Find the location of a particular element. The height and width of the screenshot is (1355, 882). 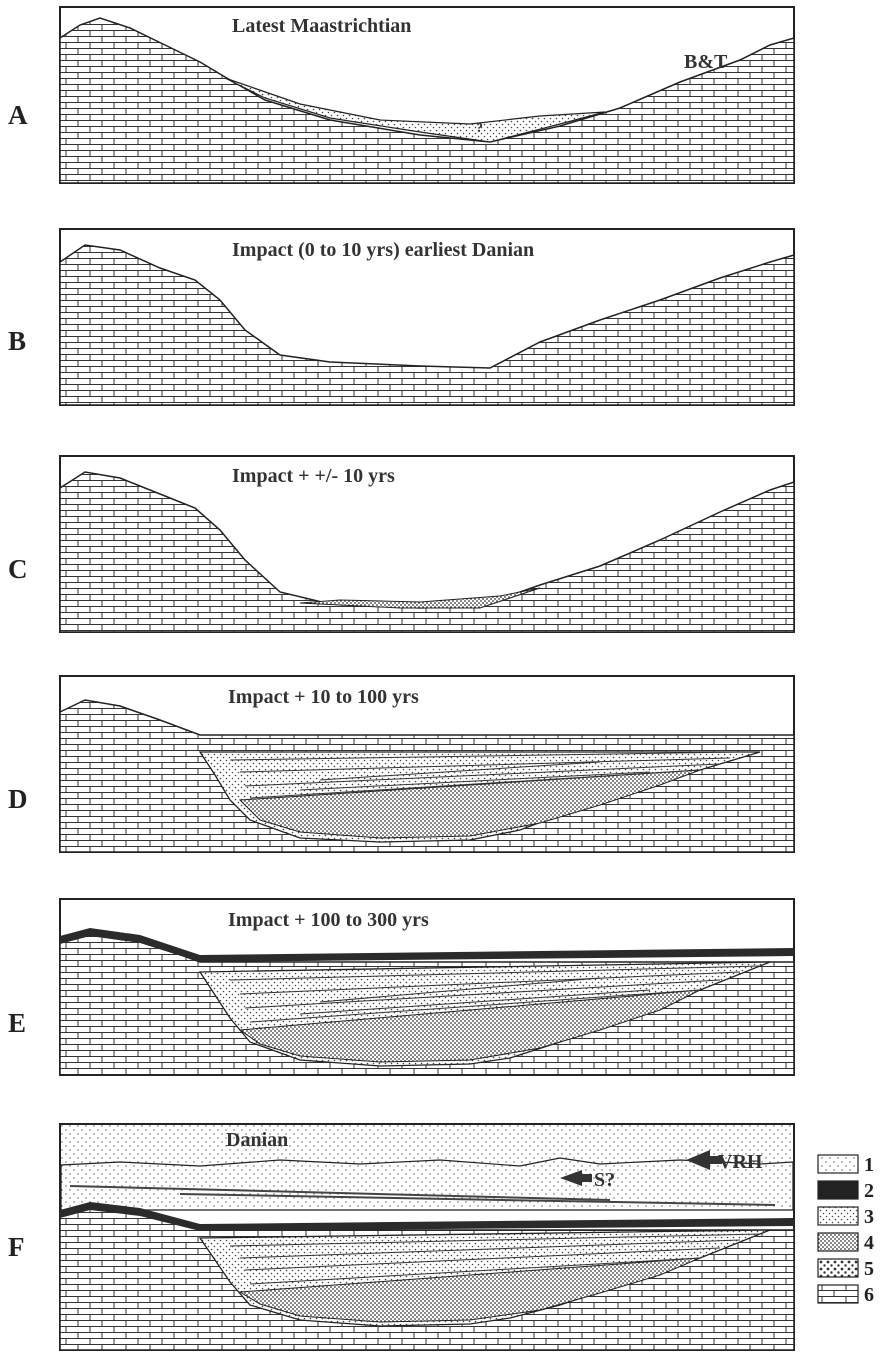

vrh-label: VRH is located at coordinates (740, 1162).